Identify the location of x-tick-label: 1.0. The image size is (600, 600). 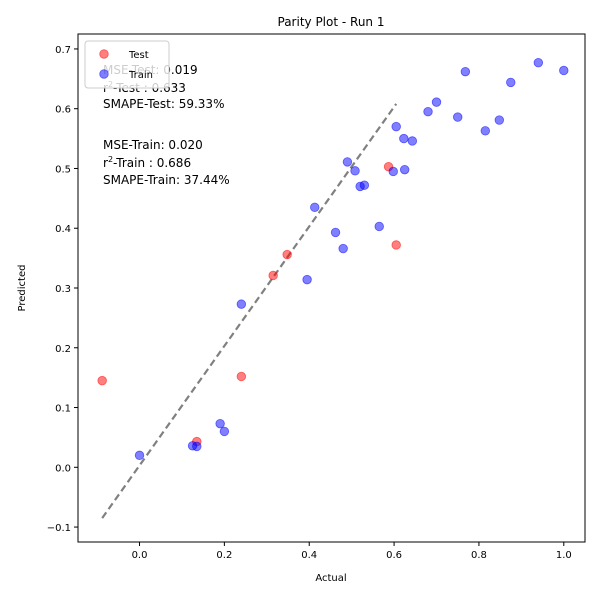
(564, 555).